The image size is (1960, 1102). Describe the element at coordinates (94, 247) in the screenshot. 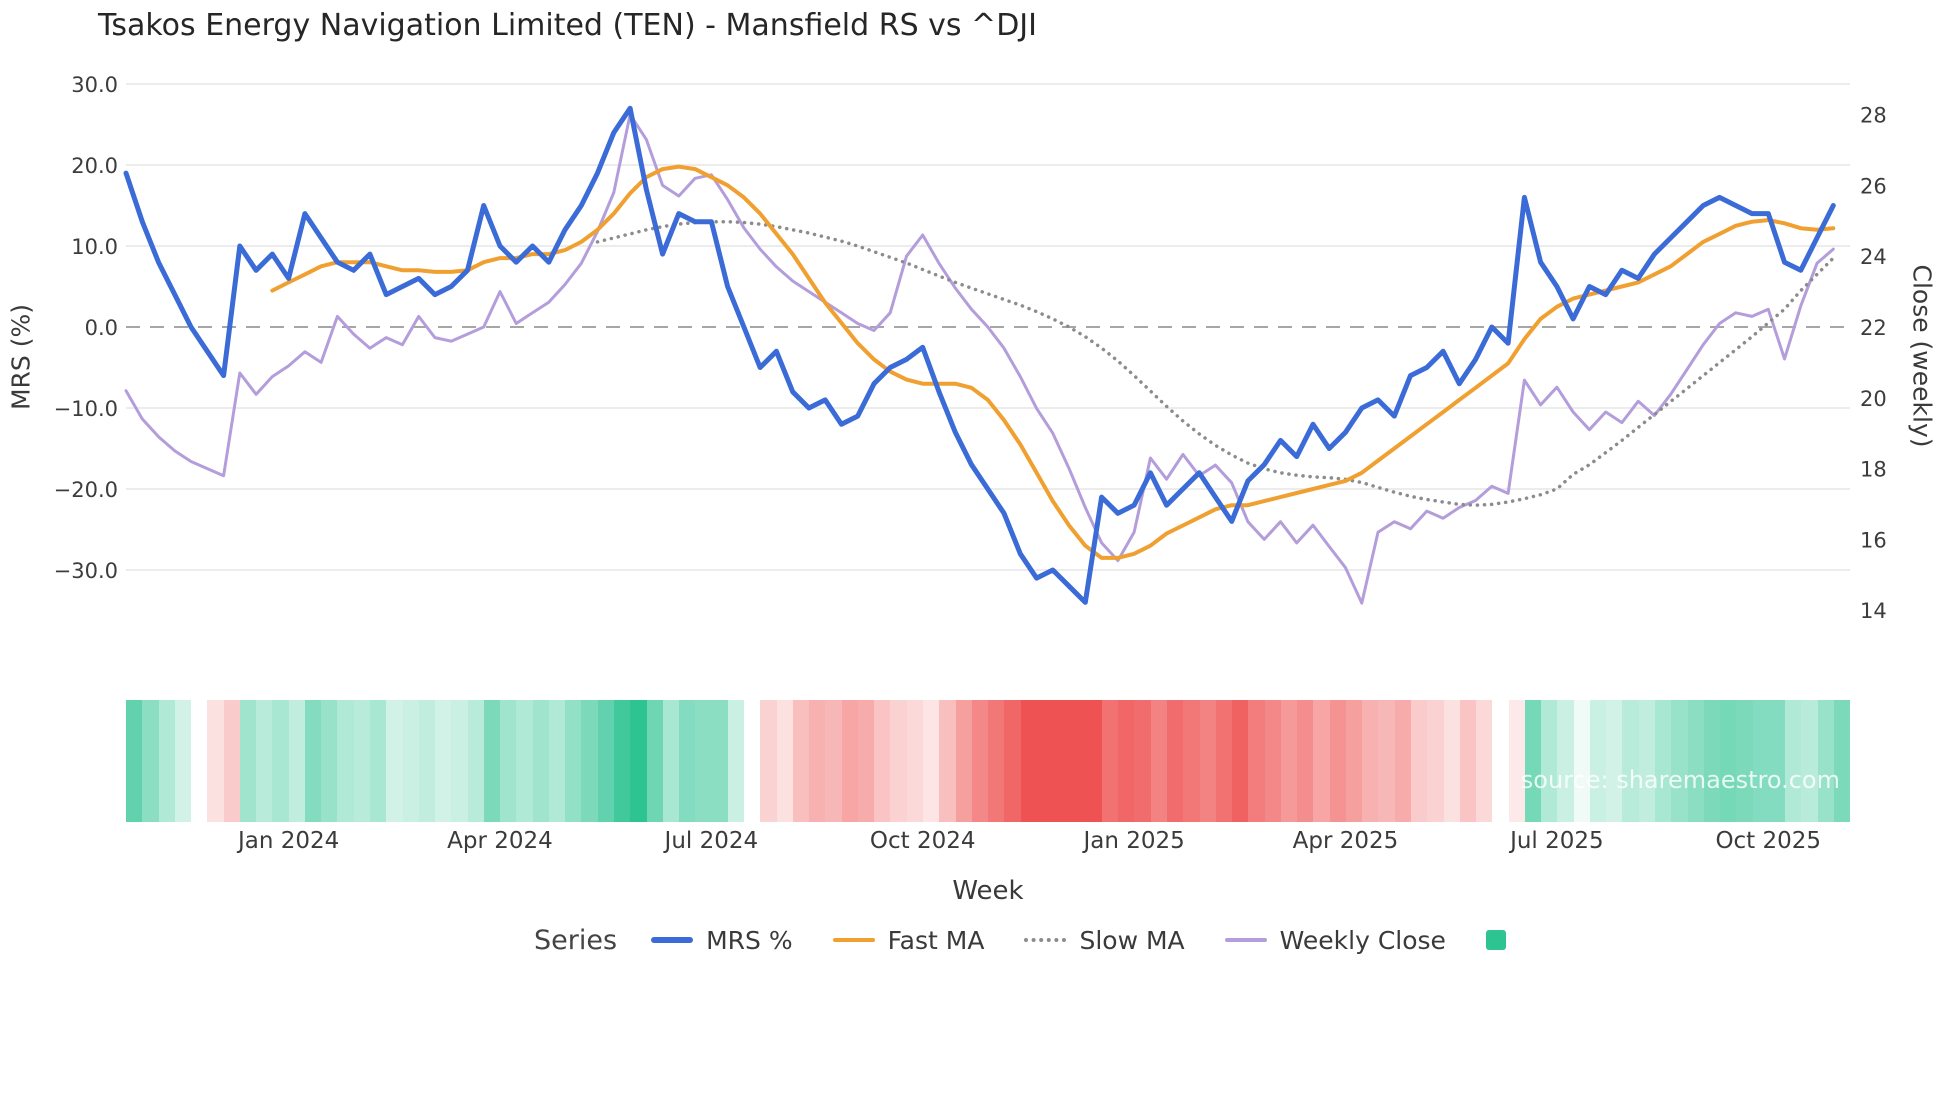

I see `left-axis-tick-label: 10.0` at that location.